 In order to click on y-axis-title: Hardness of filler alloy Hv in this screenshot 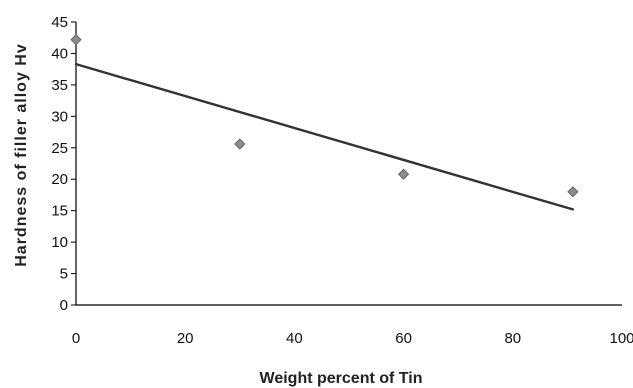, I will do `click(21, 155)`.